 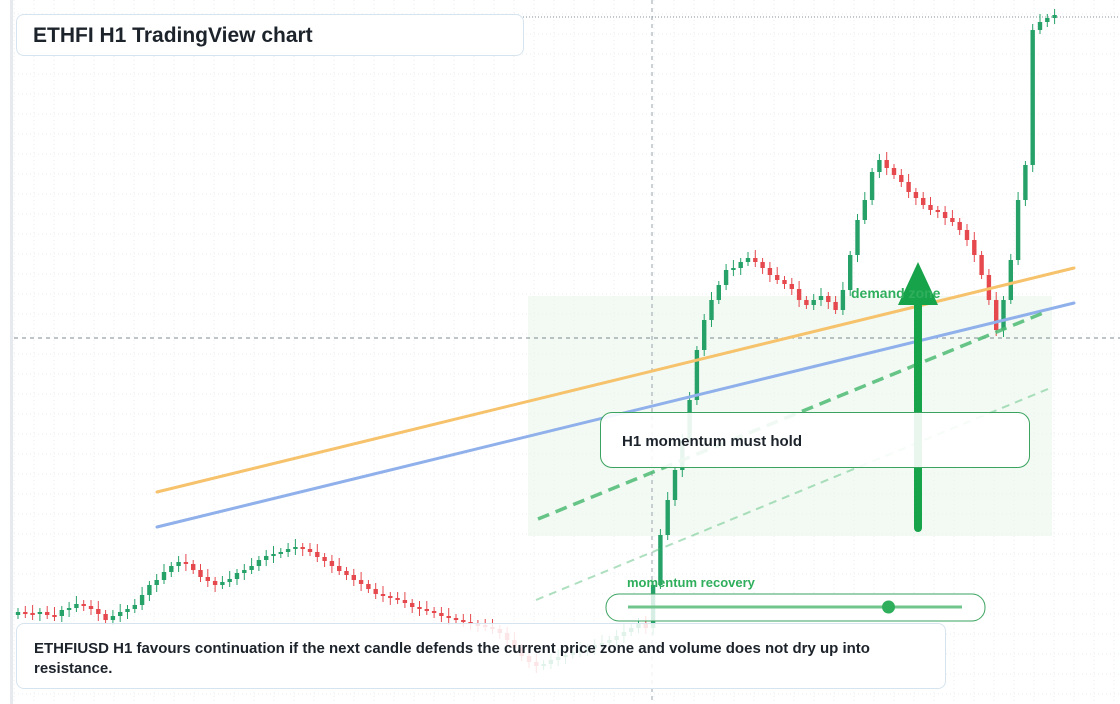 I want to click on momentum-note-box: H1 momentum must hold, so click(x=815, y=440).